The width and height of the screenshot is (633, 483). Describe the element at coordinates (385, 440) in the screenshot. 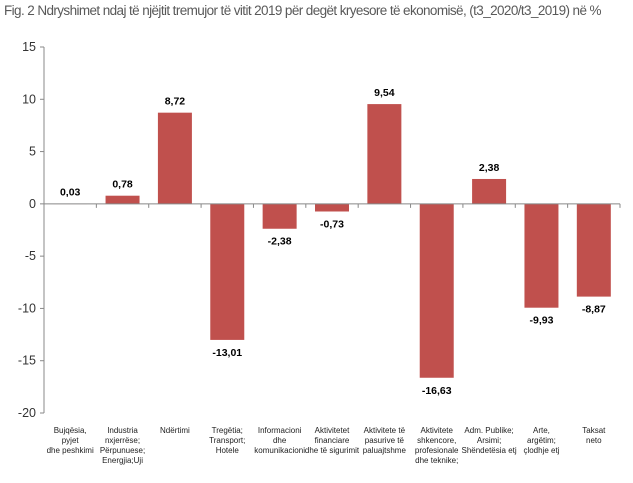

I see `category-label: Aktivitete të pasurive të paluajtshme` at that location.